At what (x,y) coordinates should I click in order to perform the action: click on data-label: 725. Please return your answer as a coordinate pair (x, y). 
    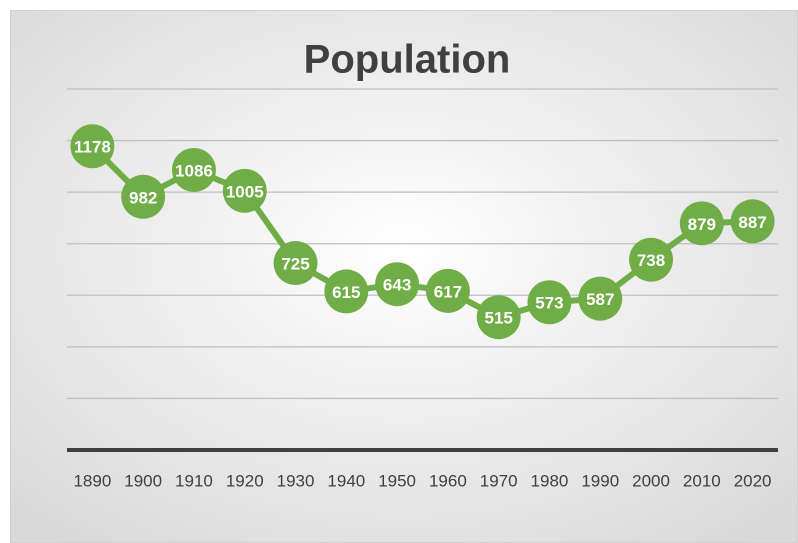
    Looking at the image, I should click on (295, 264).